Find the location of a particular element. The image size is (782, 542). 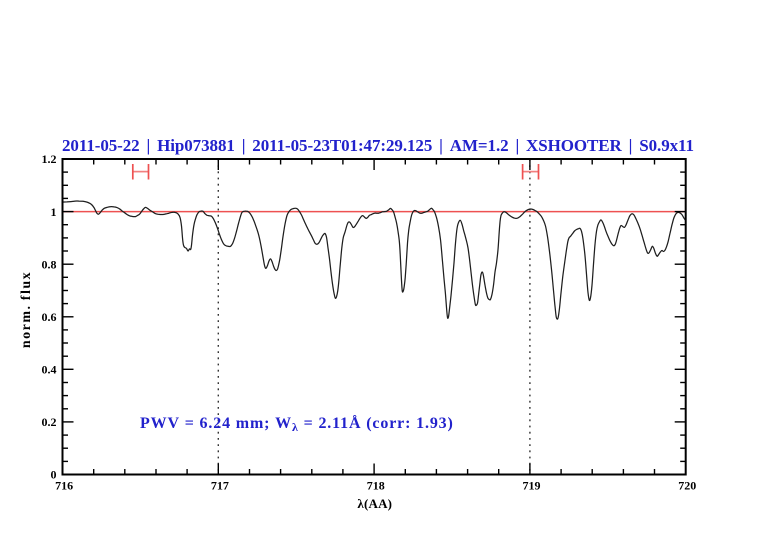

svg-text:PWV = 6.24 mm; Wλ = 2.11Å (cor: PWV = 6.24 mm; Wλ = 2.11Å (corr: 1.93) is located at coordinates (297, 424).